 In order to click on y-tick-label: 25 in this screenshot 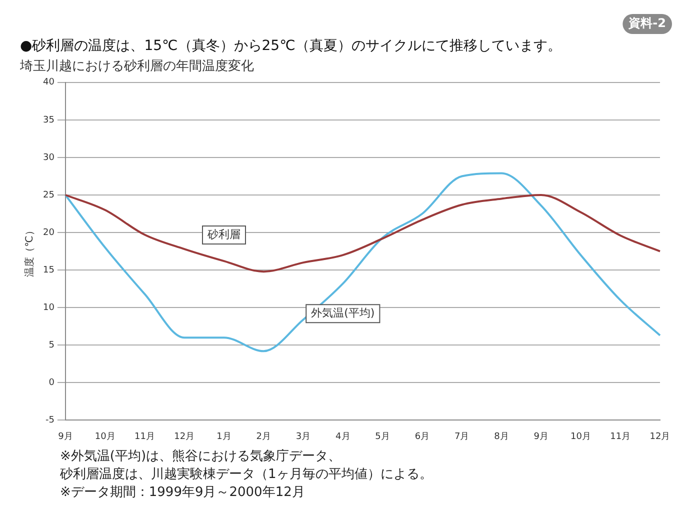, I will do `click(48, 195)`.